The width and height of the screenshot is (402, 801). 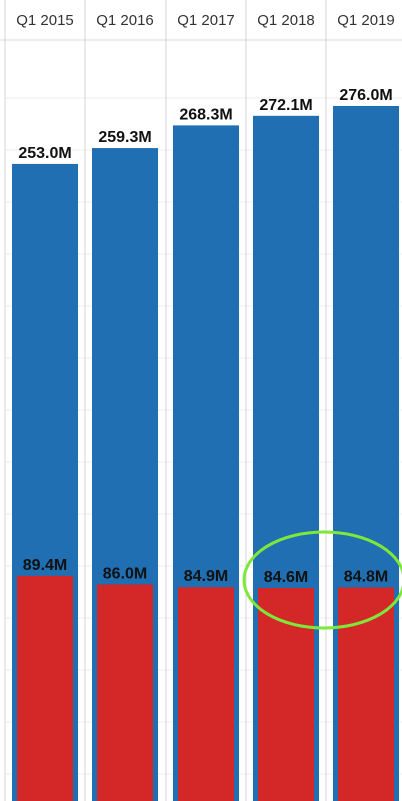 I want to click on data-label-series-2: 89.4M, so click(x=45, y=565).